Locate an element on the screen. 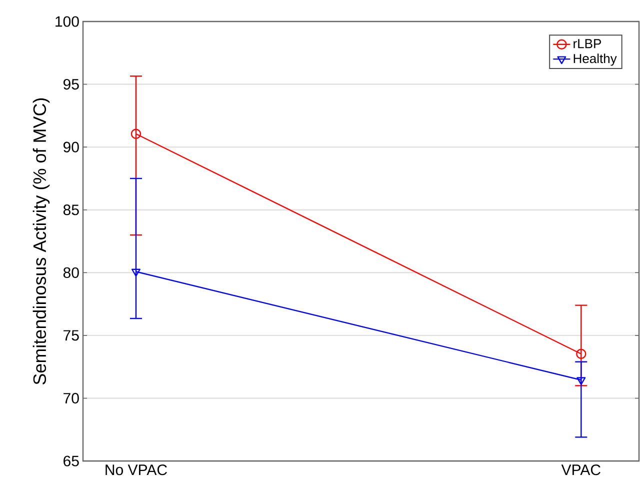 The height and width of the screenshot is (482, 642). legend-label: rLBP is located at coordinates (587, 43).